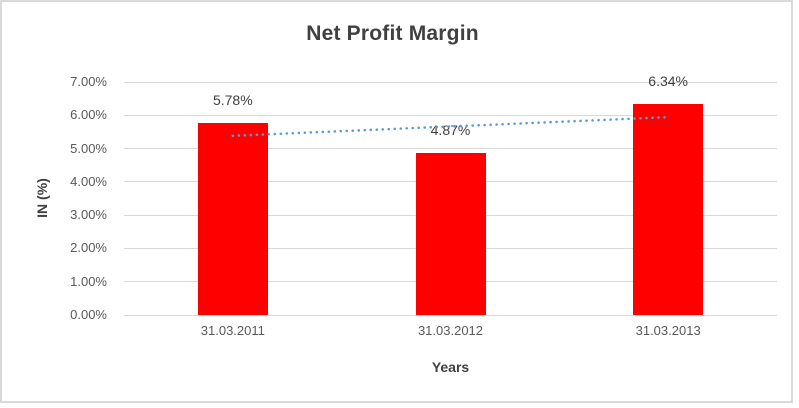 Image resolution: width=799 pixels, height=408 pixels. Describe the element at coordinates (450, 367) in the screenshot. I see `x-axis-title: Years` at that location.